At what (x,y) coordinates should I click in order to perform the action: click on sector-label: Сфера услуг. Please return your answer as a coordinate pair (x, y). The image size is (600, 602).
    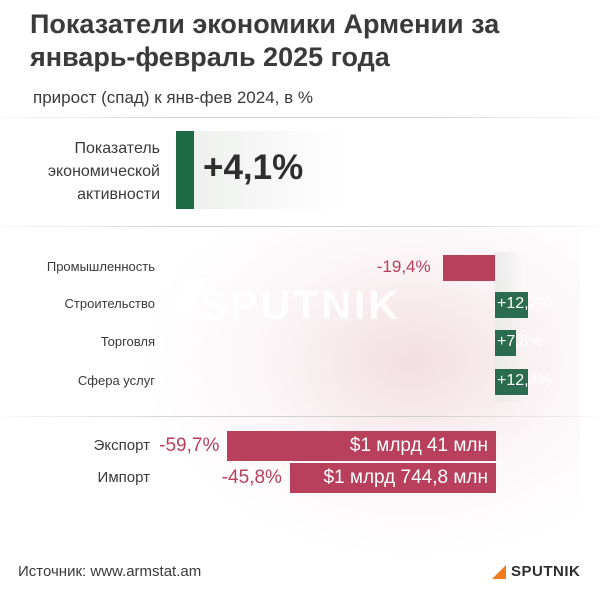
    Looking at the image, I should click on (116, 380).